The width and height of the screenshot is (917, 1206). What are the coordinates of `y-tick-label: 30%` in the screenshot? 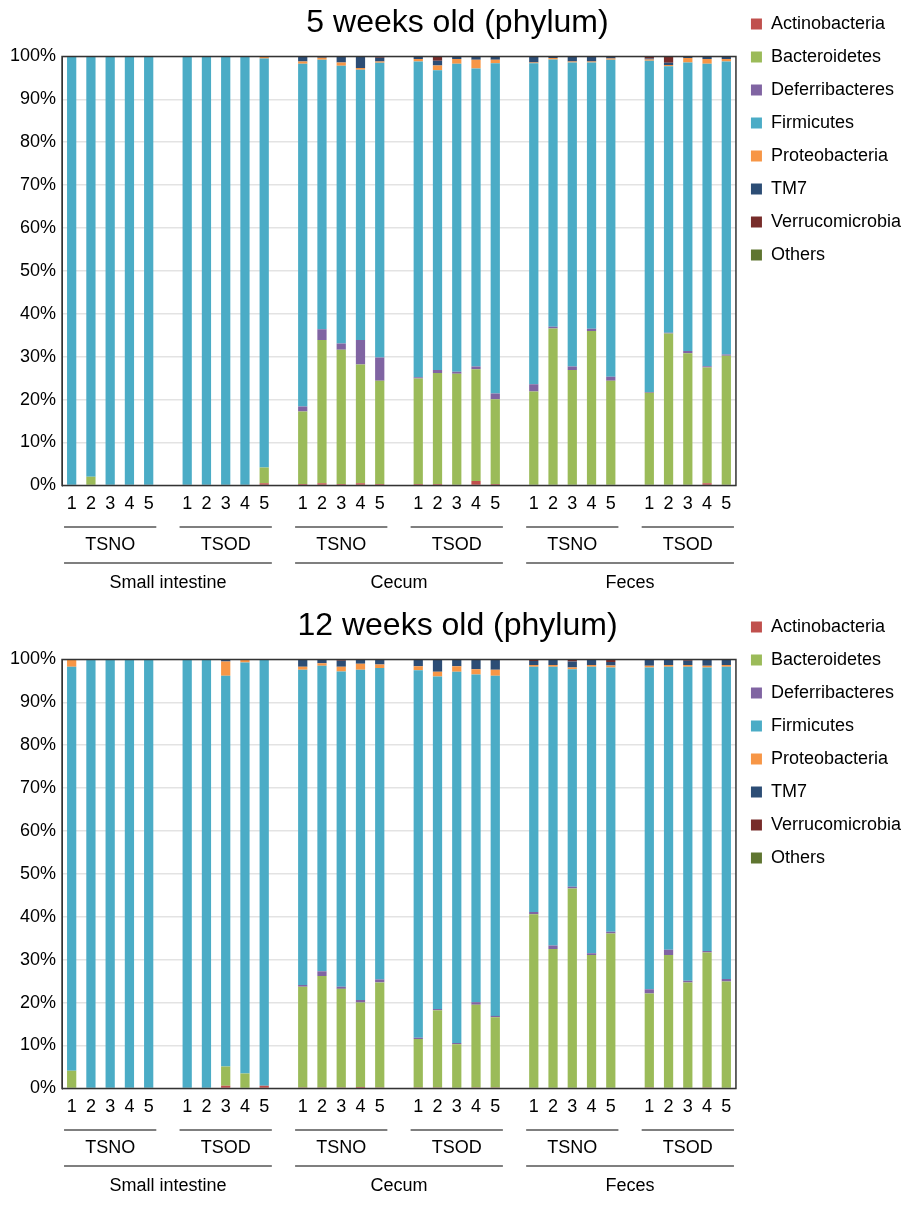 It's located at (38, 355).